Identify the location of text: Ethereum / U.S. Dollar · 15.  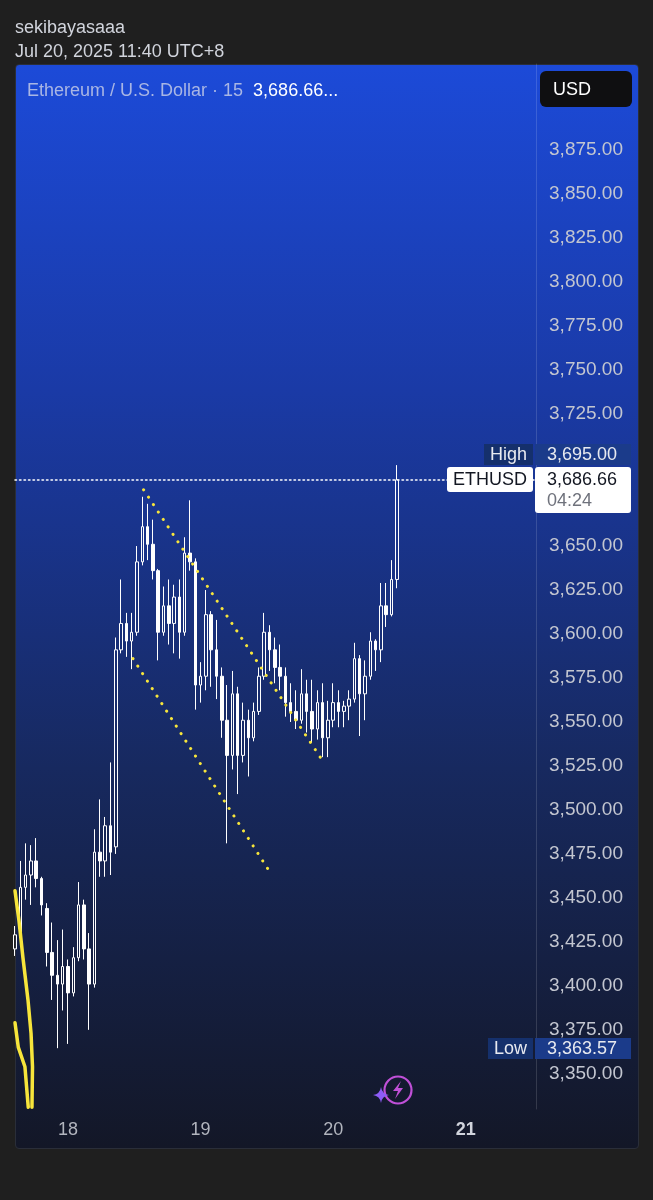
(135, 90).